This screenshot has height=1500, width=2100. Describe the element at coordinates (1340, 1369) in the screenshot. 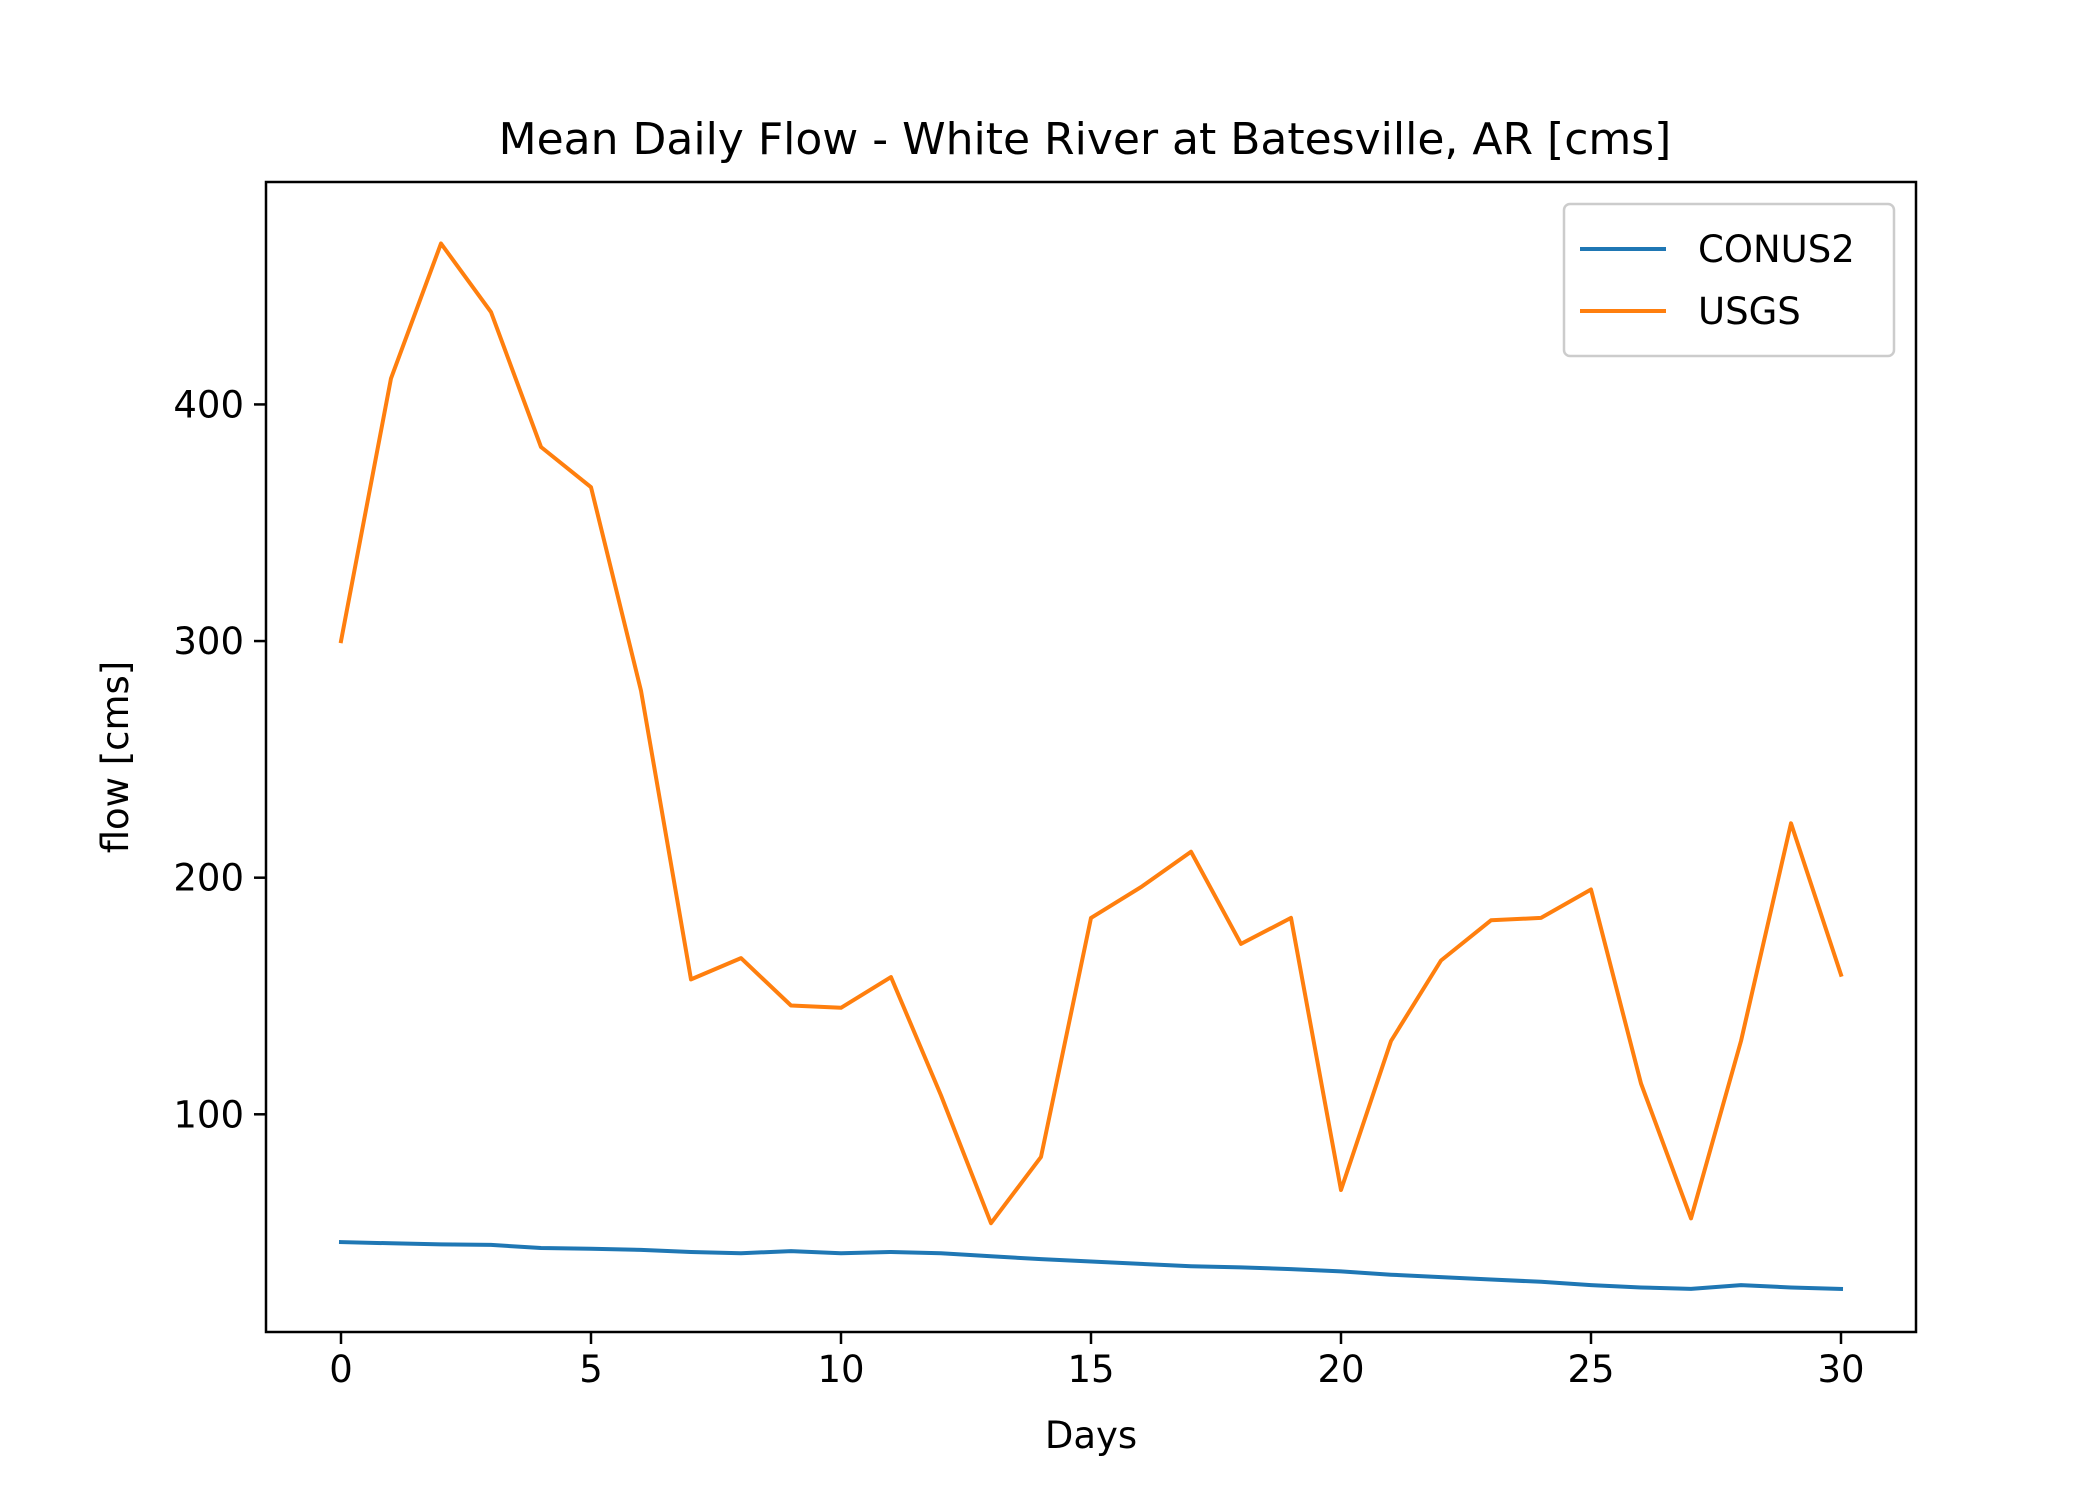

I see `x-tick-label: 20` at that location.